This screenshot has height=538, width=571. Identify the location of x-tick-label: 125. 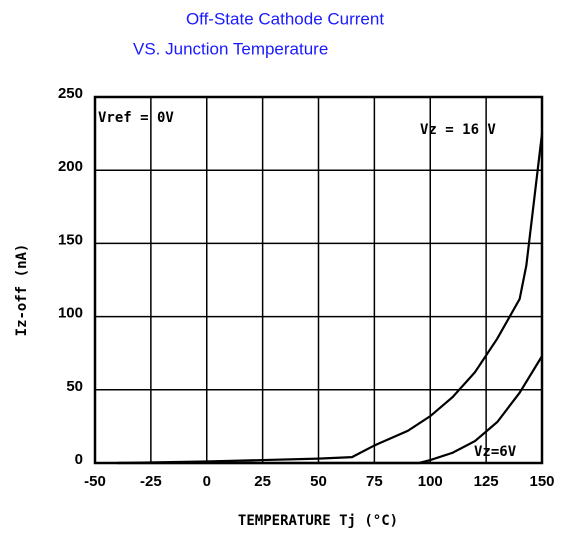
(486, 481).